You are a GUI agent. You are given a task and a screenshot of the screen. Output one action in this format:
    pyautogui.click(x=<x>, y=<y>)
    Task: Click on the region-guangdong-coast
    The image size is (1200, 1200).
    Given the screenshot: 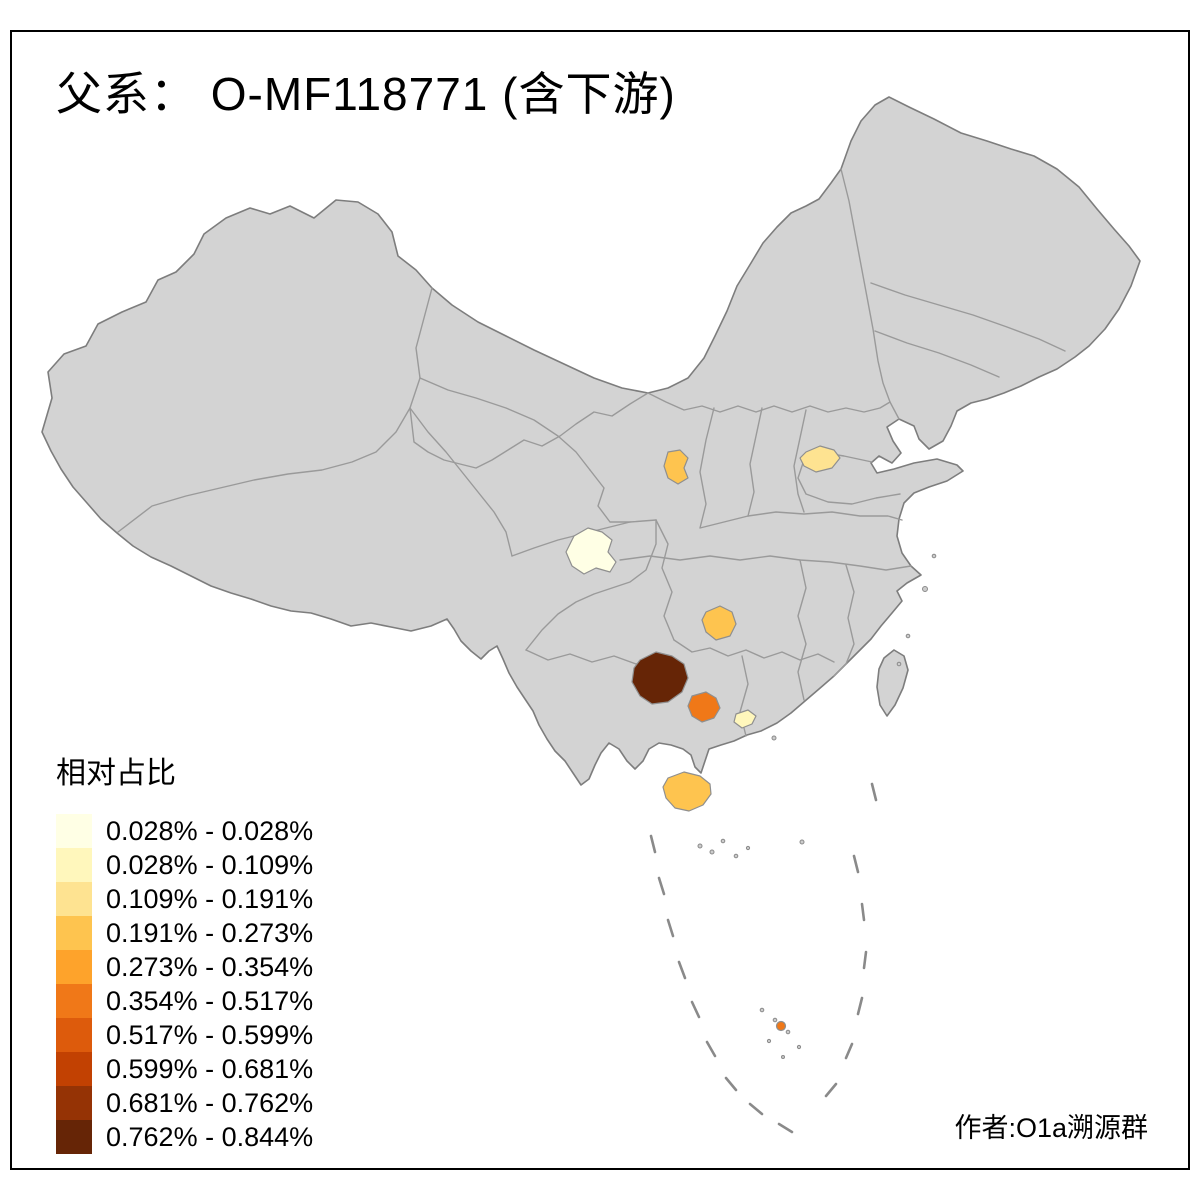 What is the action you would take?
    pyautogui.click(x=745, y=719)
    